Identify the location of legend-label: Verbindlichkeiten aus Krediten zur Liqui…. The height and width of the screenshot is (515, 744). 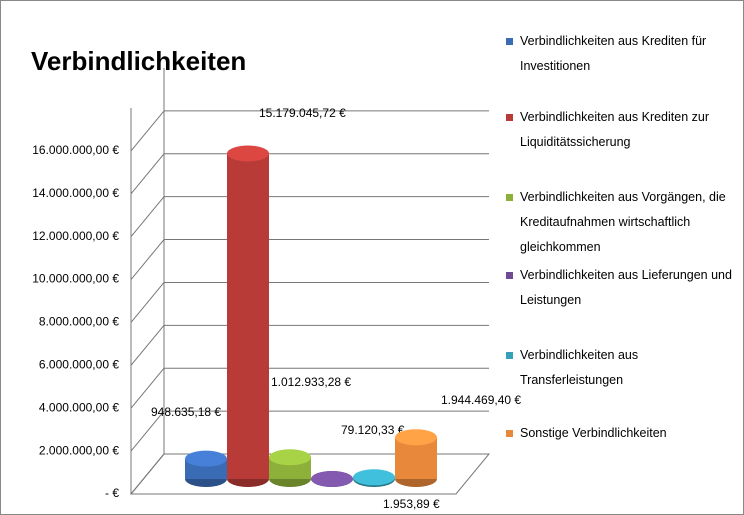
(615, 129).